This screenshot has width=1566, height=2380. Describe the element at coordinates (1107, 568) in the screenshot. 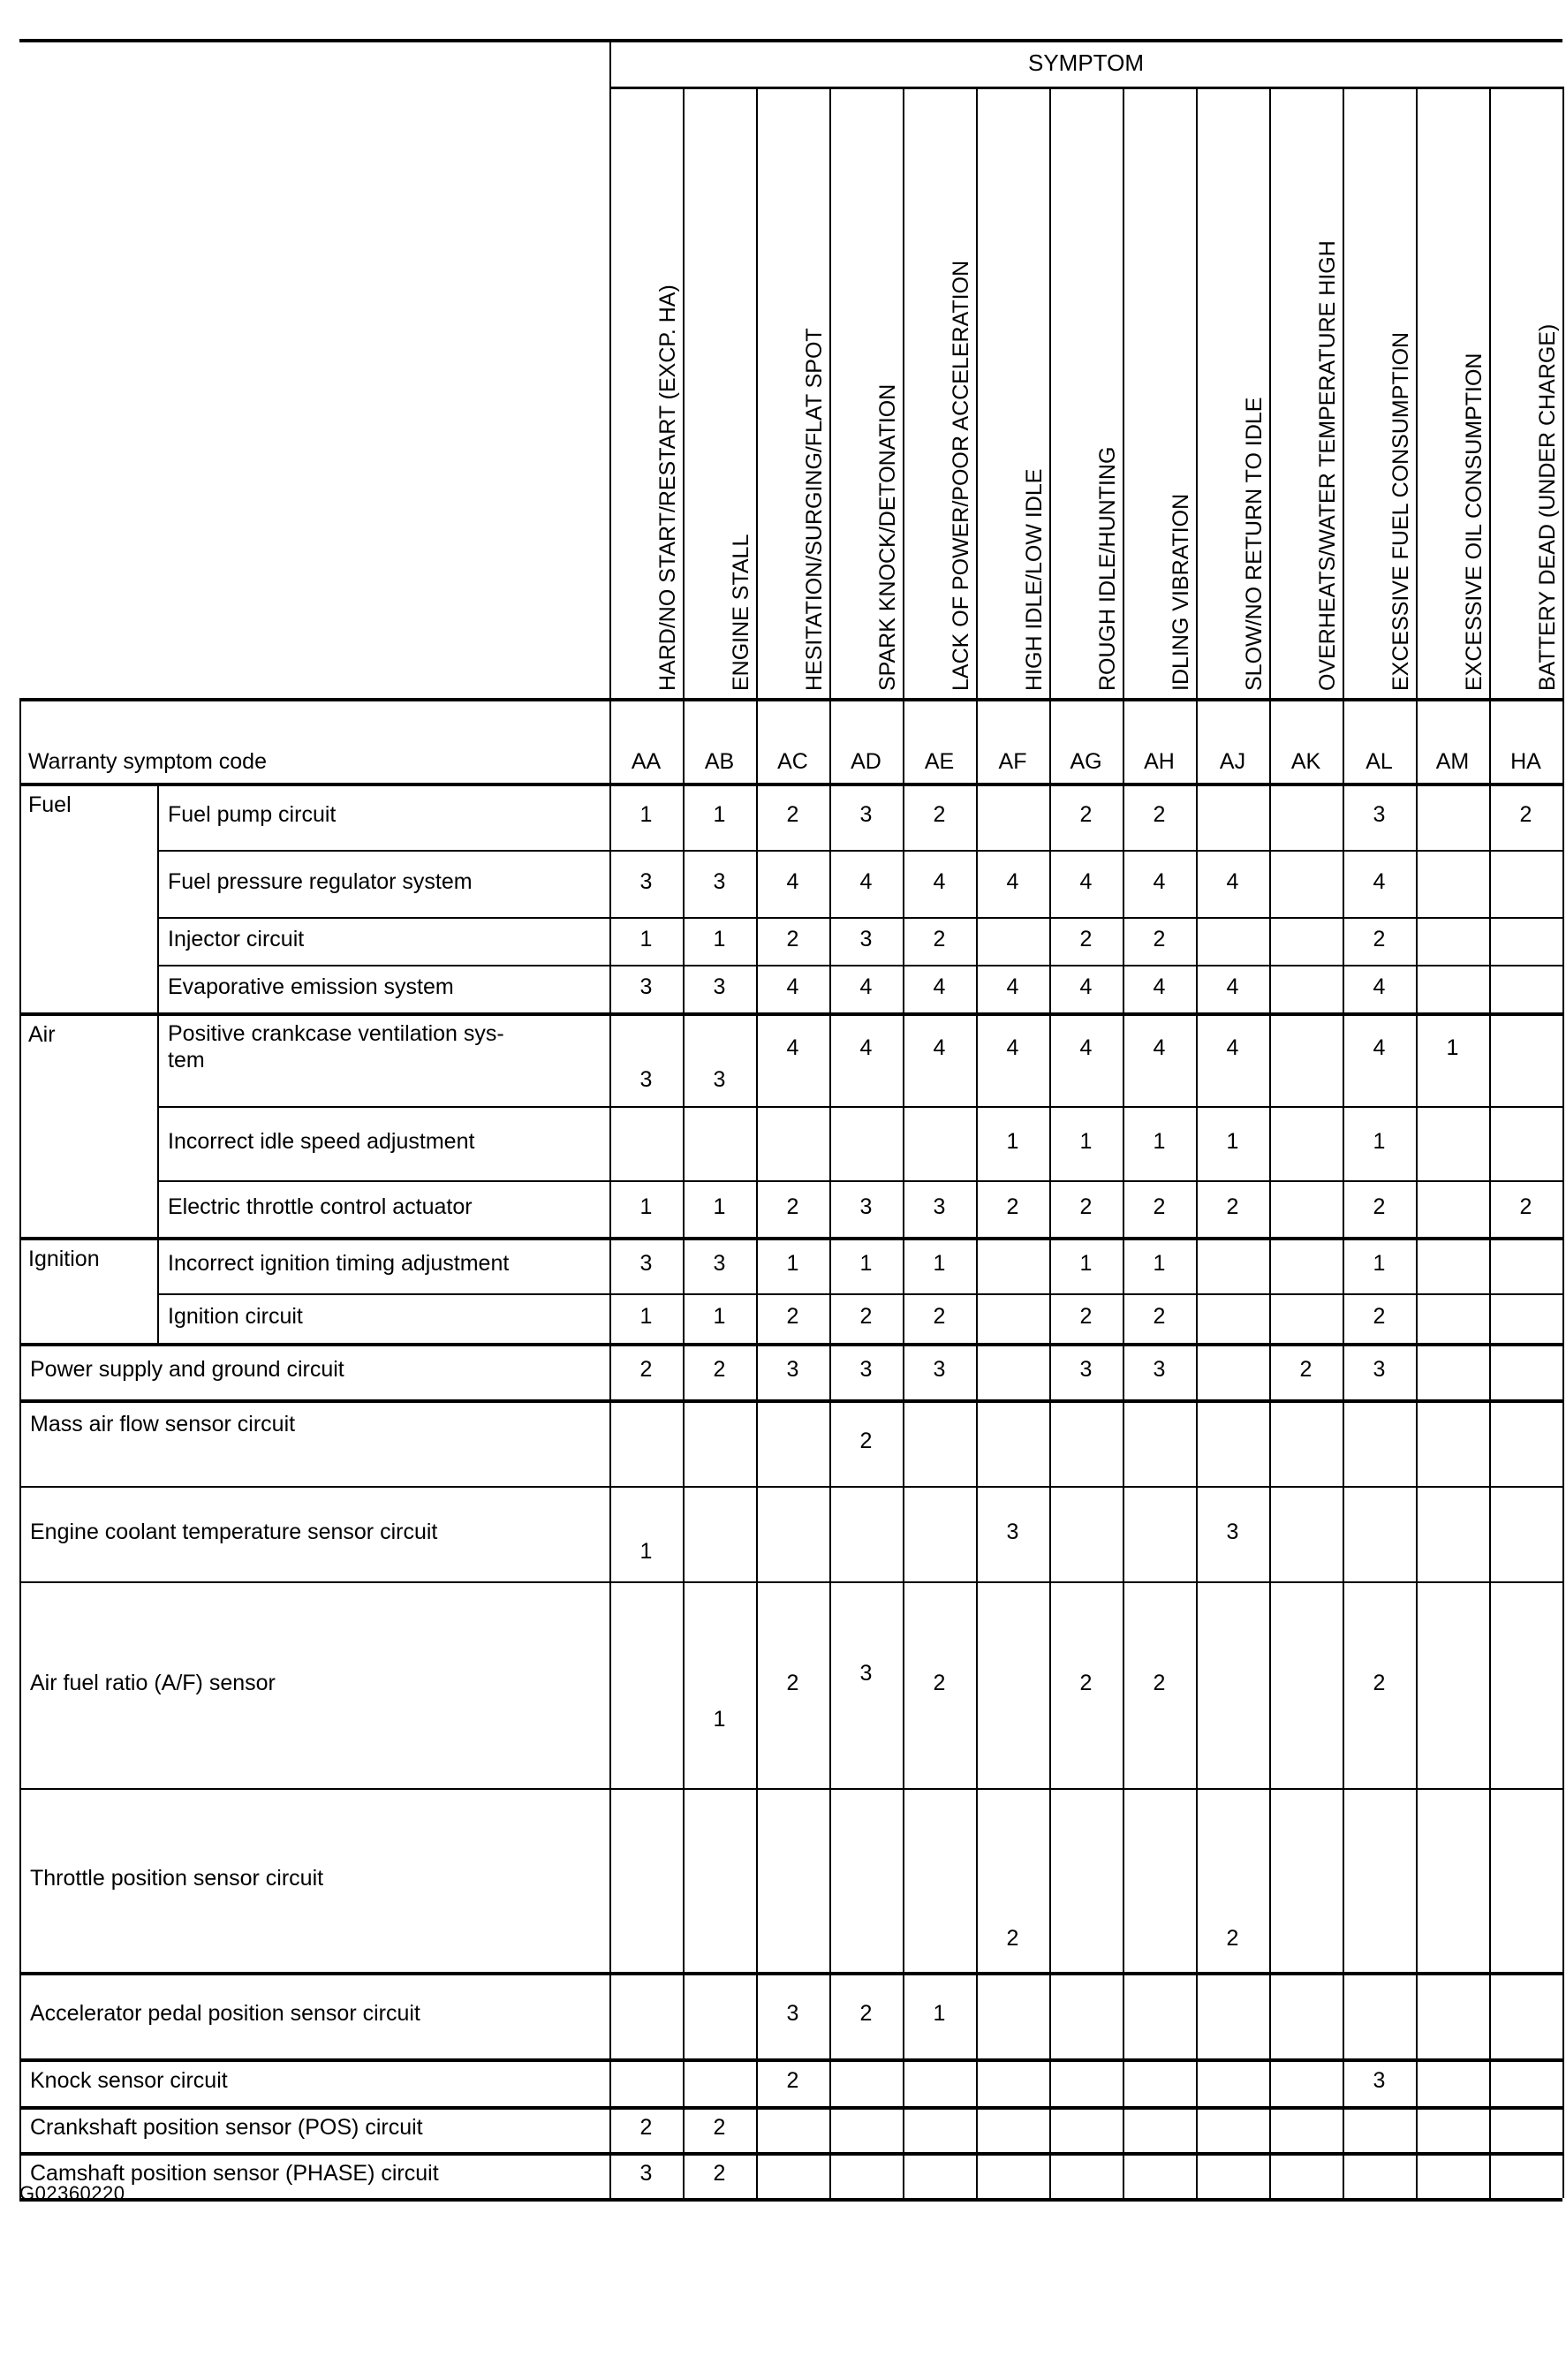

I see `column-header-ag: ROUGH IDLE/HUNTING` at that location.